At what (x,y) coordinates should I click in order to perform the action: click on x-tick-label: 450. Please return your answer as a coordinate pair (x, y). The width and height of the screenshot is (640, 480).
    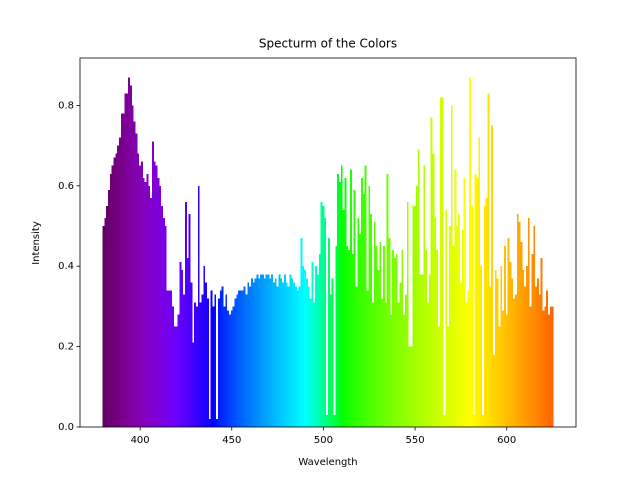
    Looking at the image, I should click on (231, 440).